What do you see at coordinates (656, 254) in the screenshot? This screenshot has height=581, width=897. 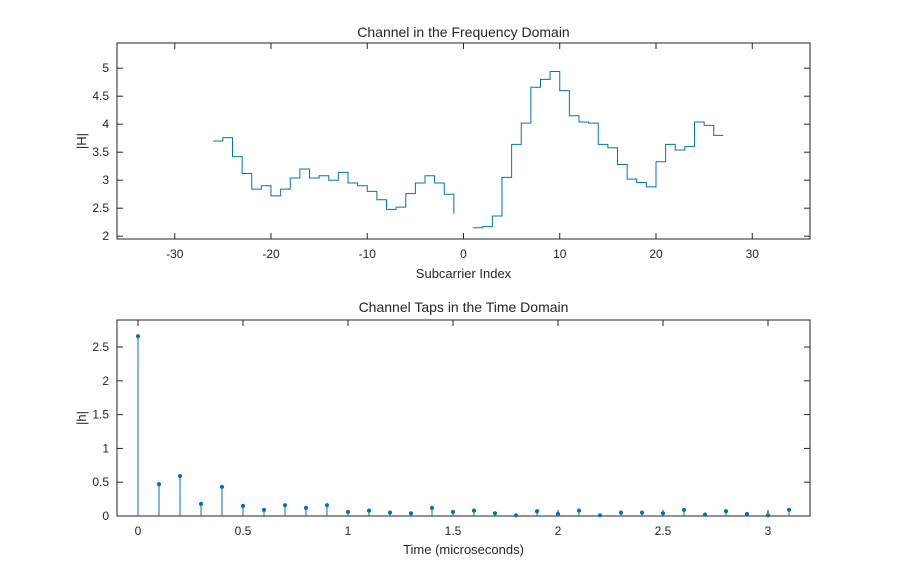 I see `x-tick-label: 20` at bounding box center [656, 254].